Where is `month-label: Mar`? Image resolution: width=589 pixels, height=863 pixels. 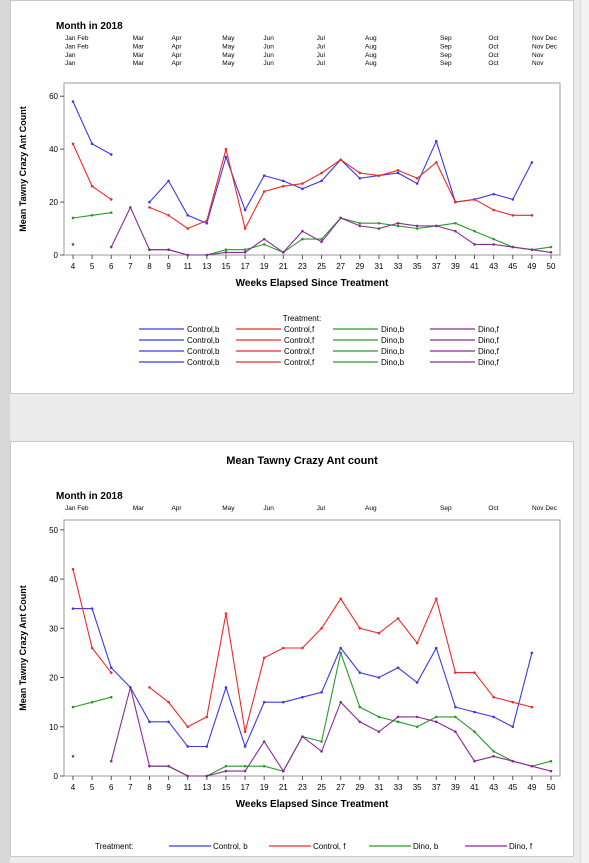
month-label: Mar is located at coordinates (139, 46).